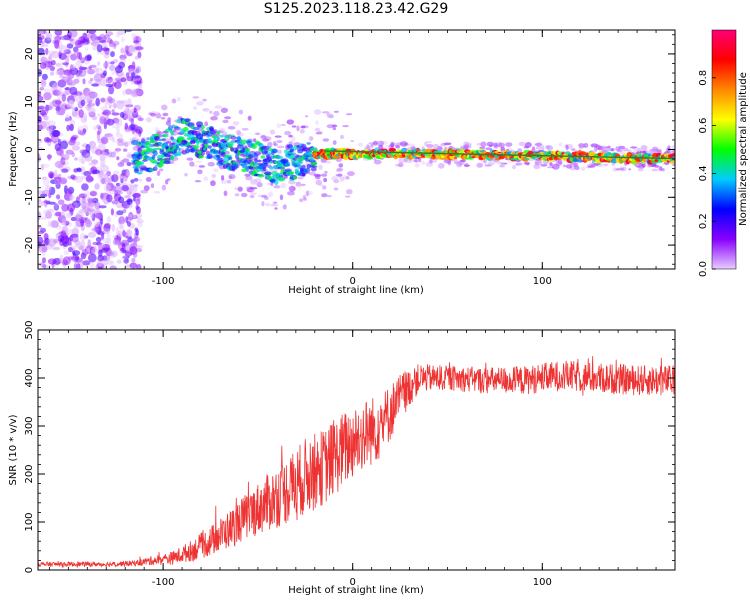  What do you see at coordinates (353, 281) in the screenshot?
I see `spectrogram-x-tick-label: 0` at bounding box center [353, 281].